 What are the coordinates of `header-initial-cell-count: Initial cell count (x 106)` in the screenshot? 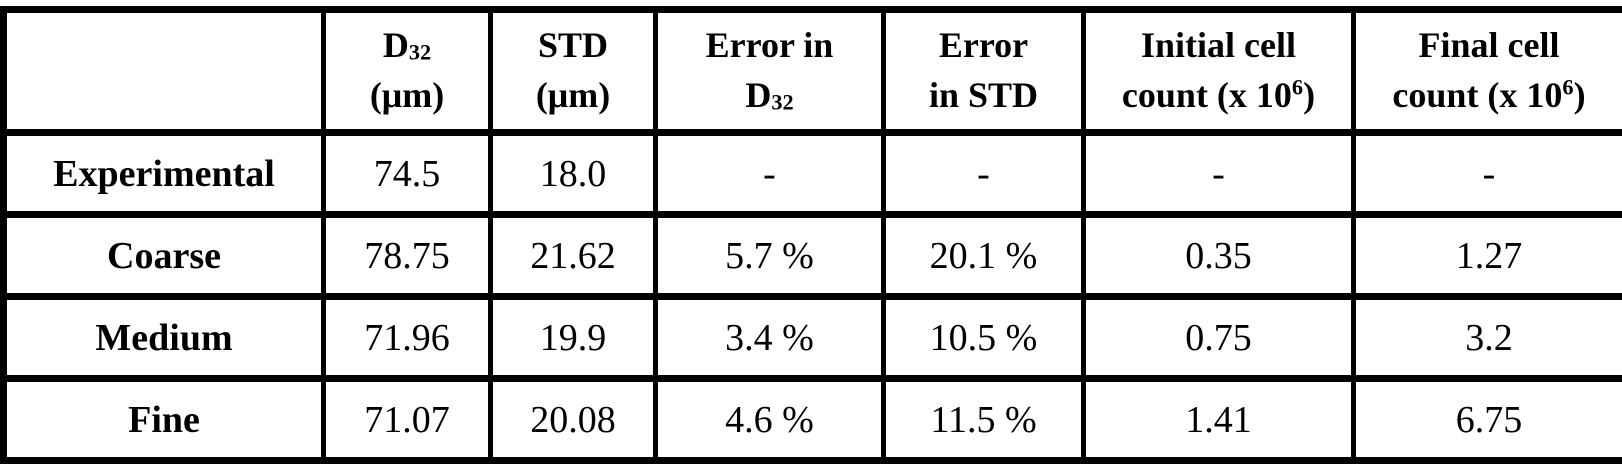 It's located at (1218, 71).